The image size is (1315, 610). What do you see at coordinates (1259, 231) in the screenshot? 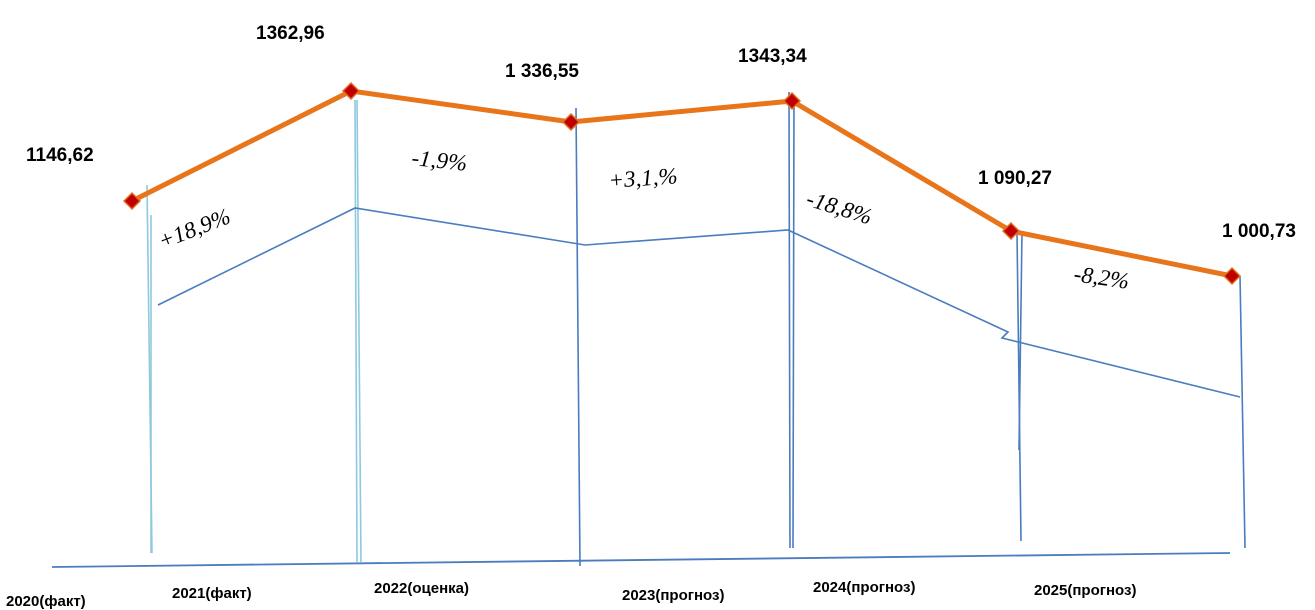
I see `value-label-5: 1 000,73` at bounding box center [1259, 231].